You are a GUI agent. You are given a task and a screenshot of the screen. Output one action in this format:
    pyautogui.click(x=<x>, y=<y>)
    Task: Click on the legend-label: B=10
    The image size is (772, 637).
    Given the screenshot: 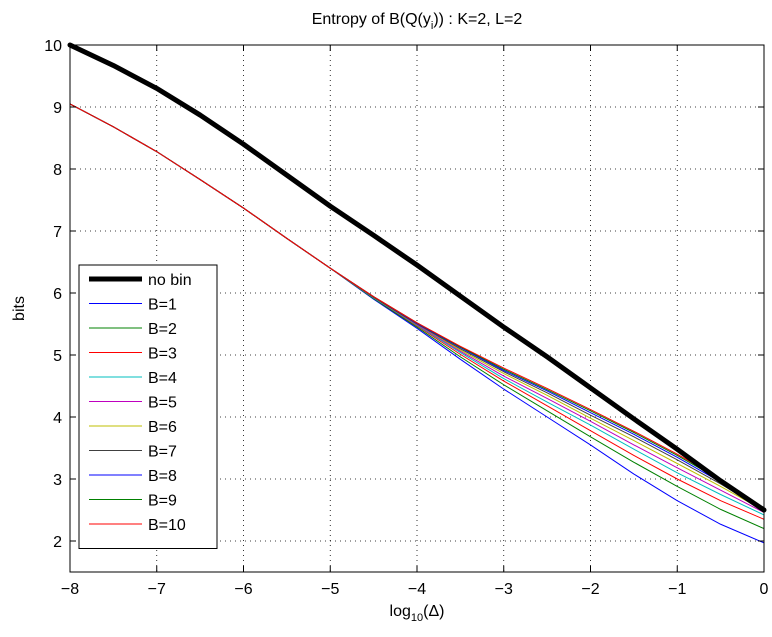 What is the action you would take?
    pyautogui.click(x=167, y=525)
    